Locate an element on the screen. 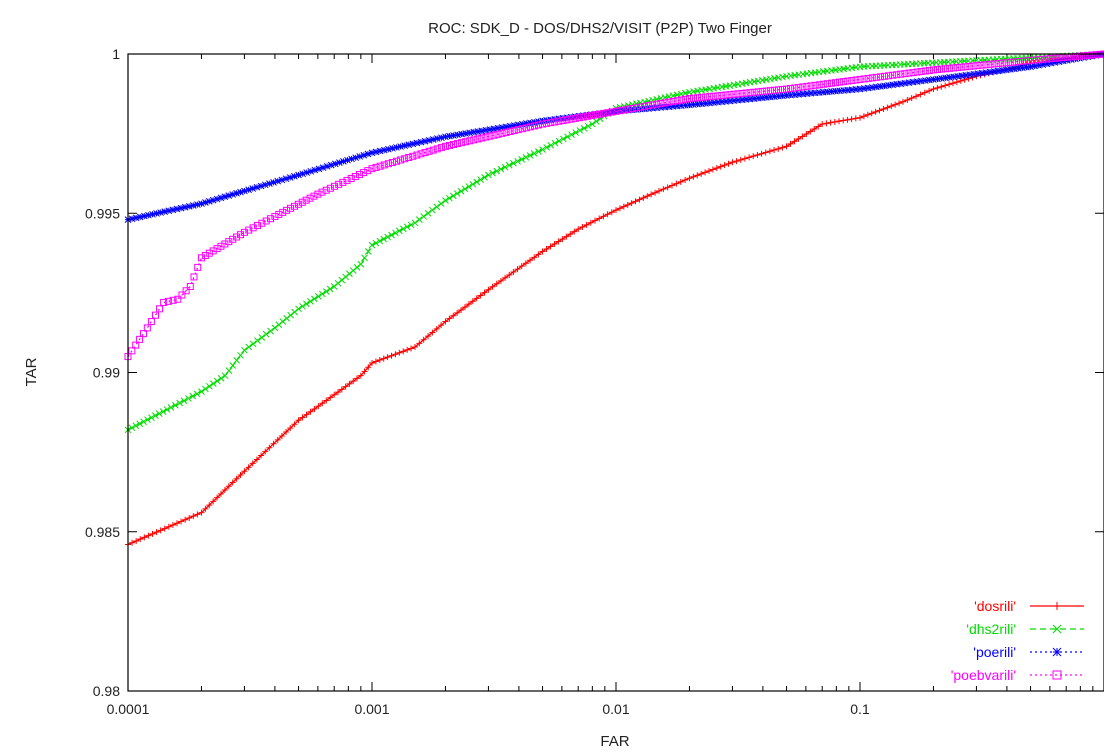 The height and width of the screenshot is (752, 1104). y-tick-label: 1 is located at coordinates (116, 54).